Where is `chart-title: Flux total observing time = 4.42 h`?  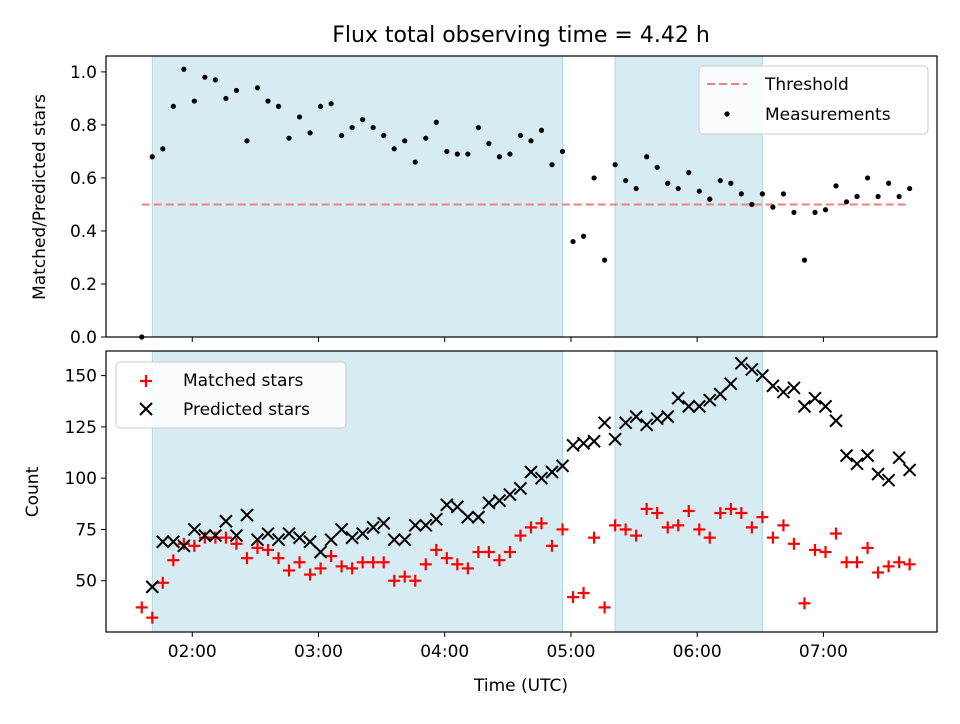
chart-title: Flux total observing time = 4.42 h is located at coordinates (521, 35).